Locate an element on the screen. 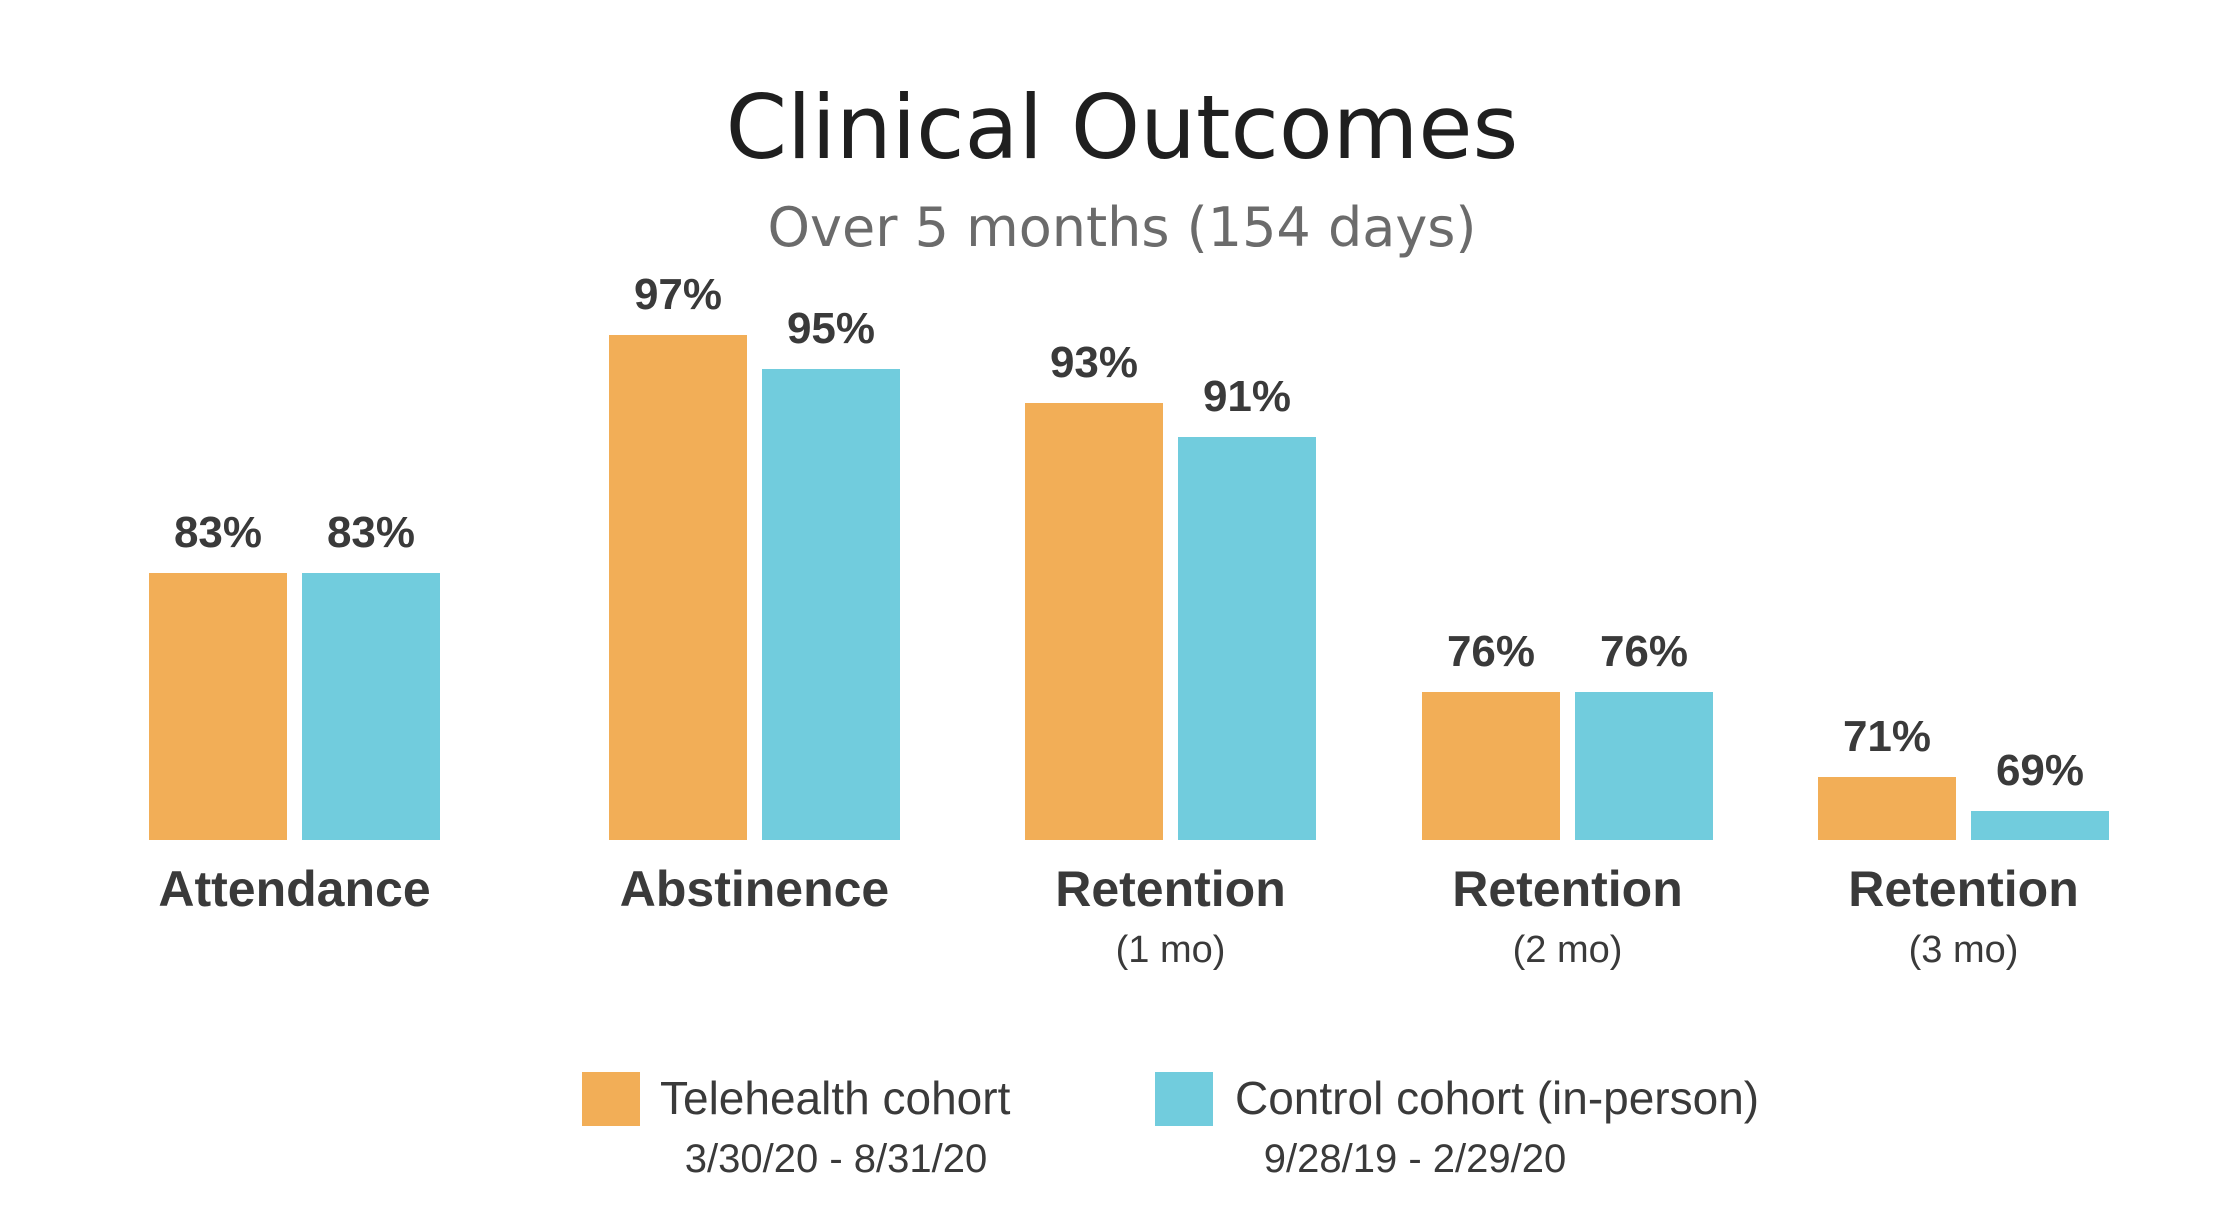  category-sublabel-4: (3 mo) is located at coordinates (1964, 950).